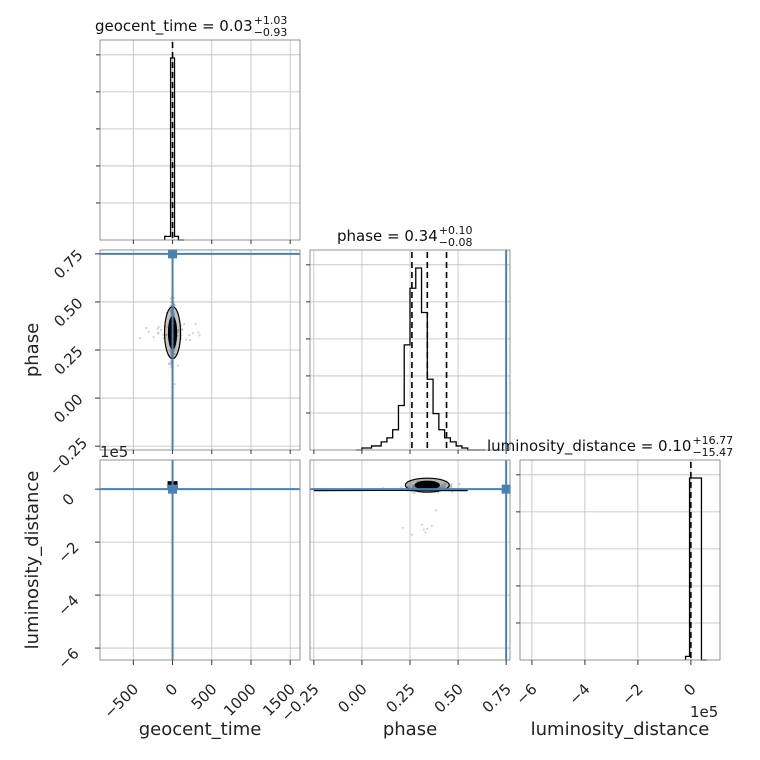 This screenshot has width=760, height=760. I want to click on y-tick-label: −6, so click(68, 658).